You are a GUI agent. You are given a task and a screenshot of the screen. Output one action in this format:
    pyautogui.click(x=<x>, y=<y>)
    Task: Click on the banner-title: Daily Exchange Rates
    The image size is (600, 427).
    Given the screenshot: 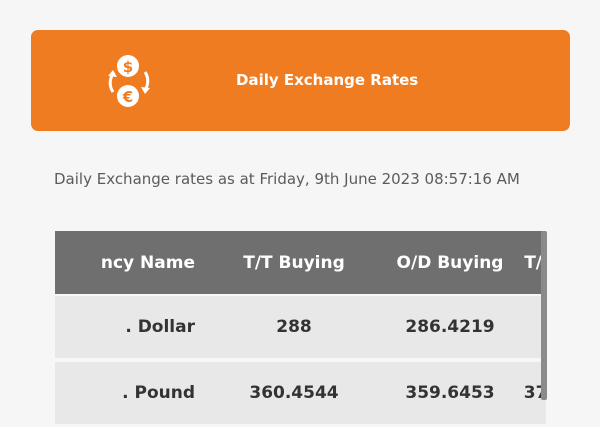 What is the action you would take?
    pyautogui.click(x=327, y=80)
    